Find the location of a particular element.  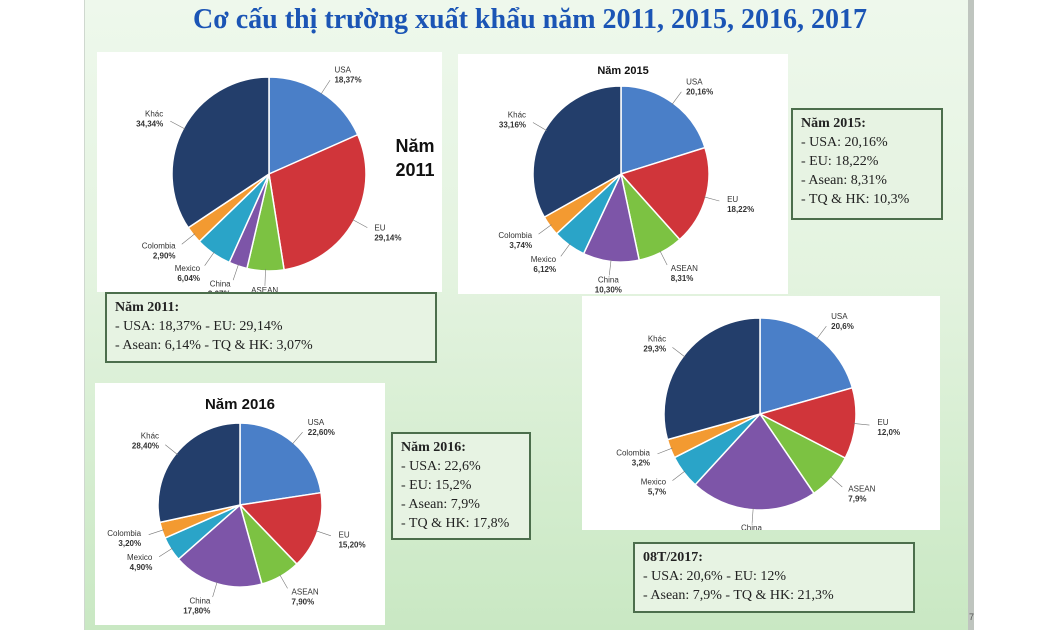

slice-label-value: 12,0% is located at coordinates (888, 432).